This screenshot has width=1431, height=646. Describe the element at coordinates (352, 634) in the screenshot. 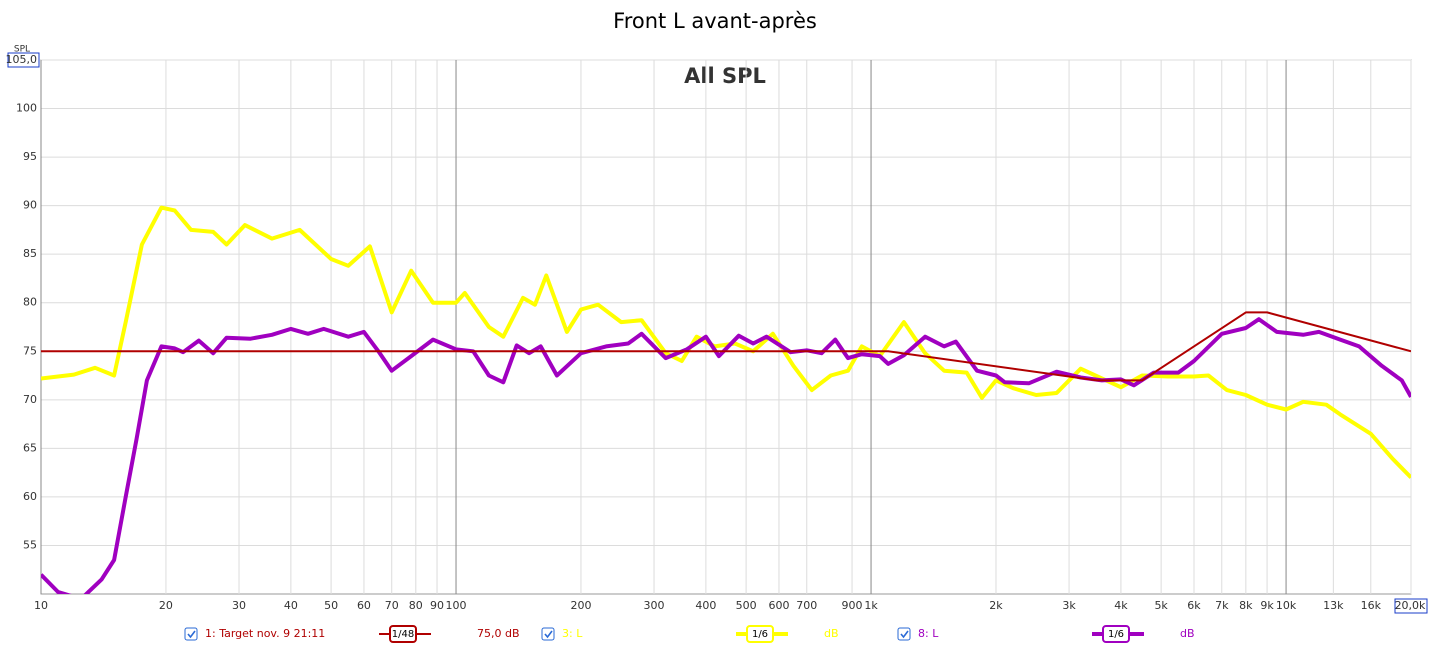

I see `legend-item: 1: Target nov. 9 21:11 1/48 75,0 dB` at that location.